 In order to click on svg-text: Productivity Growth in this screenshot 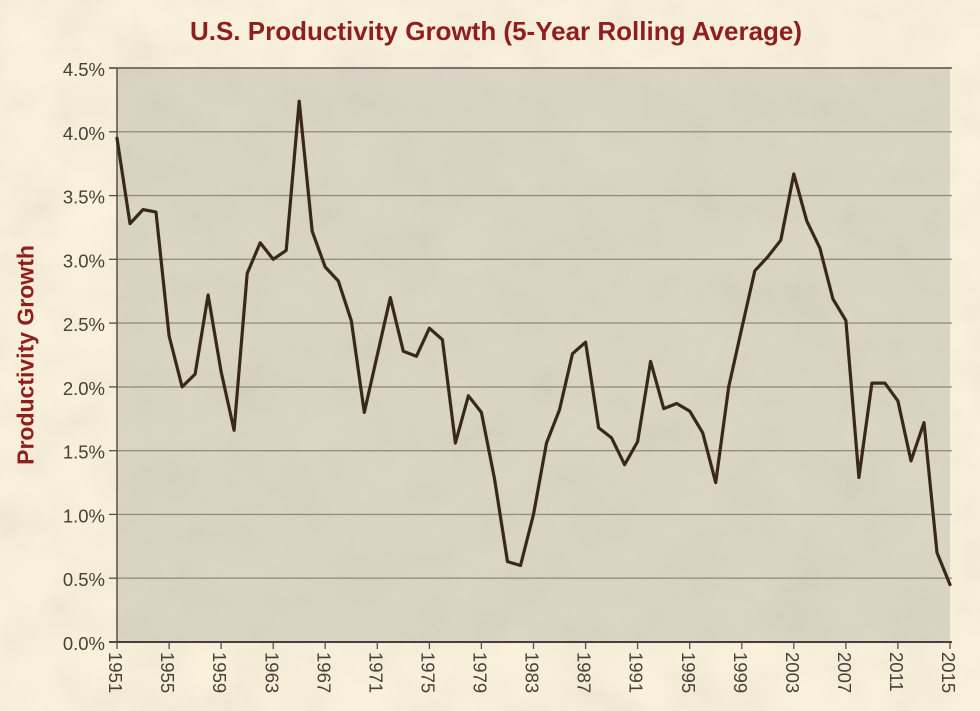, I will do `click(26, 355)`.